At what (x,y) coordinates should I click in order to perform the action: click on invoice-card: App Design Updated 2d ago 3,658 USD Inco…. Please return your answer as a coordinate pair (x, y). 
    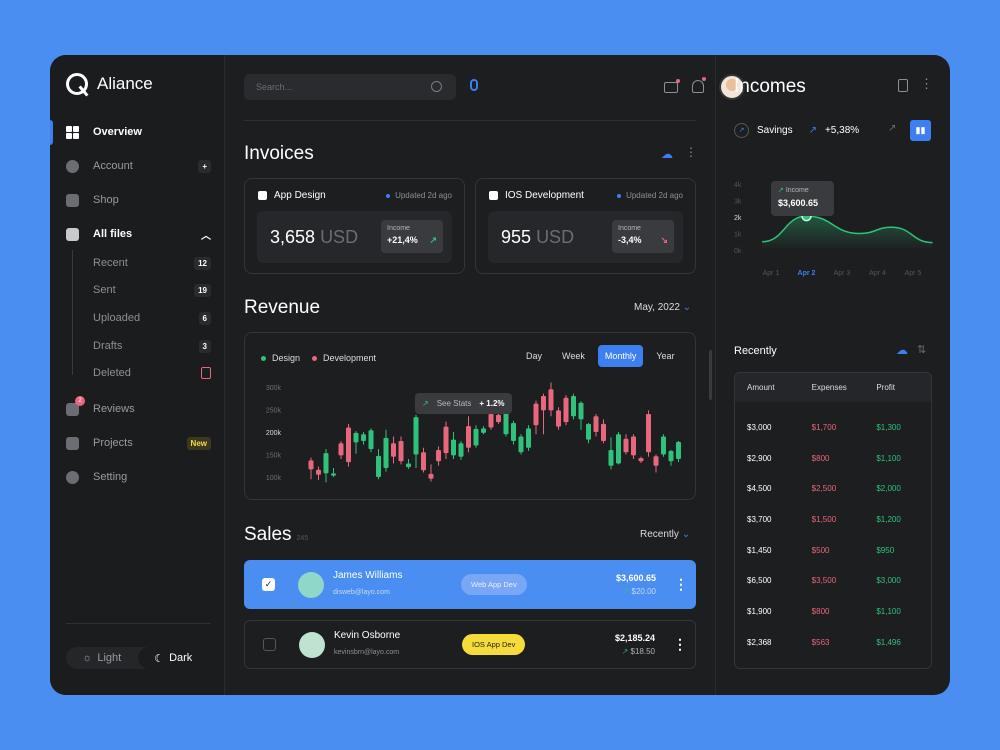
    Looking at the image, I should click on (354, 226).